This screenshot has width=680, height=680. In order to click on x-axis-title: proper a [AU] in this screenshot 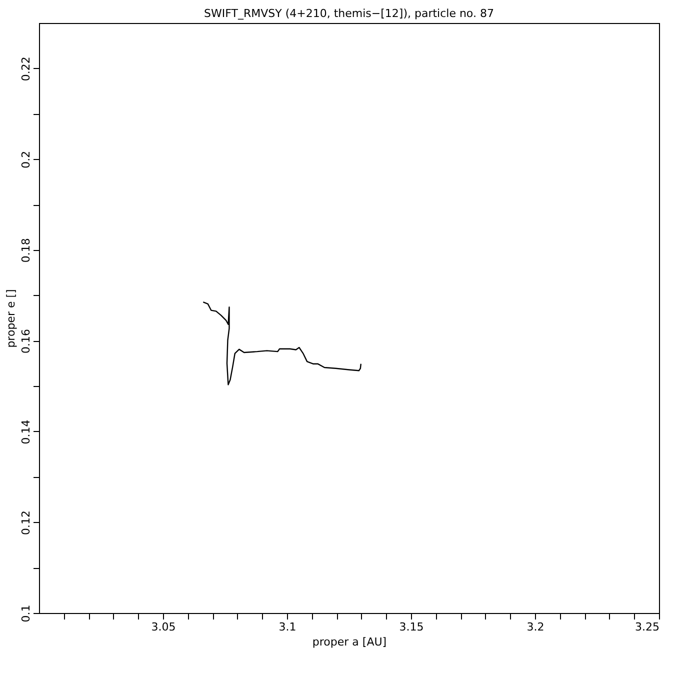, I will do `click(349, 642)`.